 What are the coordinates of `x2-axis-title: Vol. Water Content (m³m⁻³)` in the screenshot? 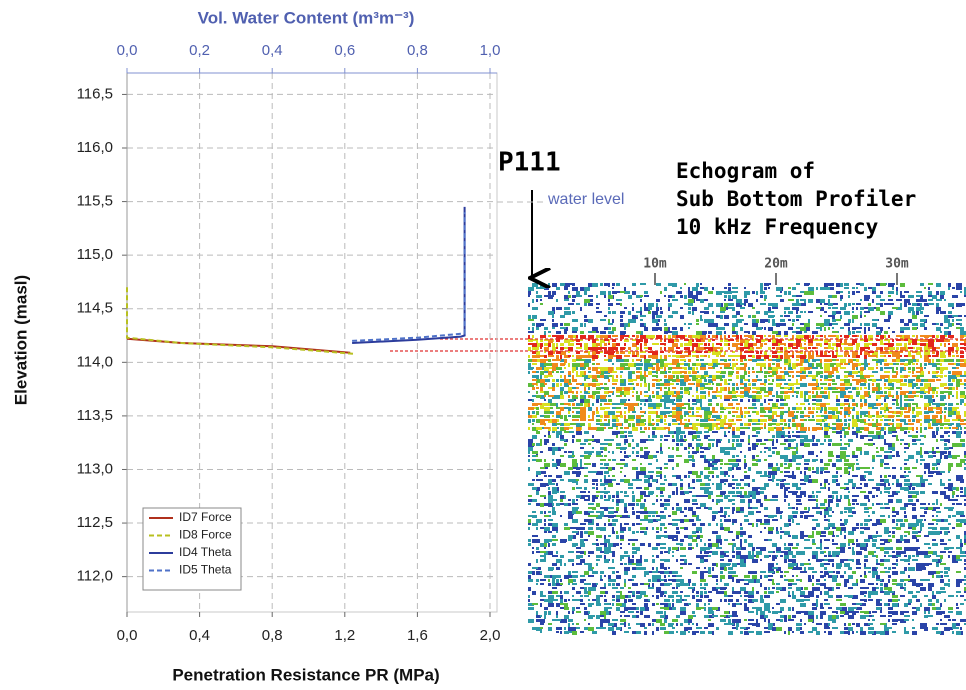 It's located at (306, 17).